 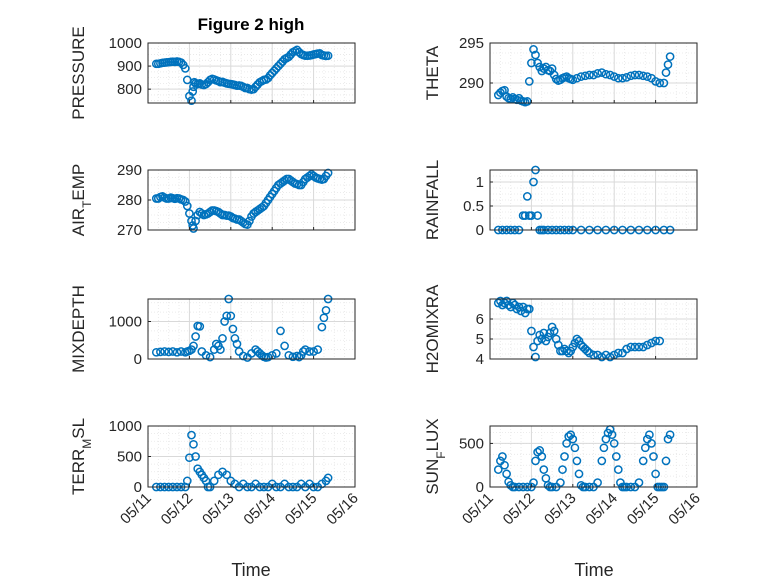 I want to click on y-tick-label: 5, so click(x=480, y=339).